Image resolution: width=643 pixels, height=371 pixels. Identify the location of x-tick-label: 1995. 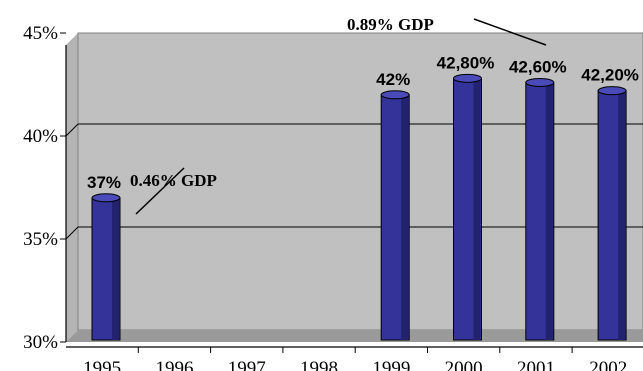
(102, 364).